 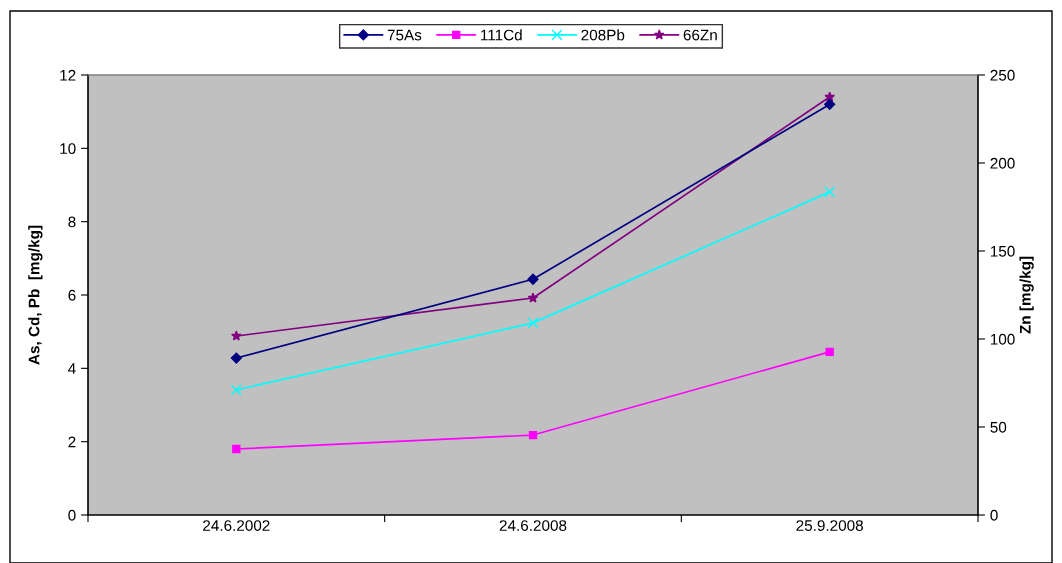 What do you see at coordinates (72, 368) in the screenshot?
I see `y-tick-label: 4` at bounding box center [72, 368].